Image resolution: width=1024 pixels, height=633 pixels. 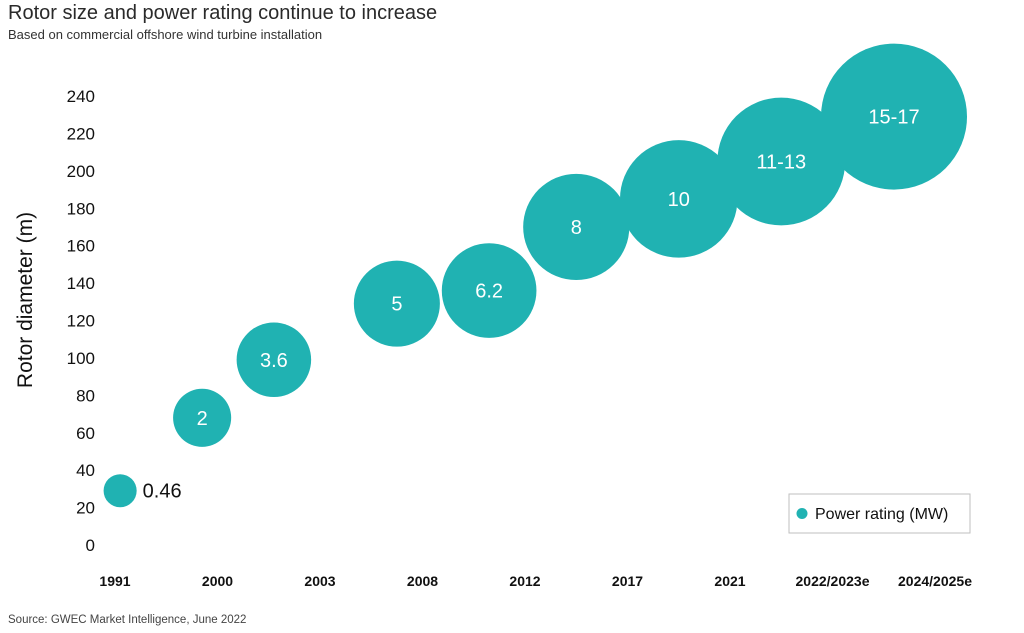 I want to click on x-tick-label: 2000, so click(x=217, y=581).